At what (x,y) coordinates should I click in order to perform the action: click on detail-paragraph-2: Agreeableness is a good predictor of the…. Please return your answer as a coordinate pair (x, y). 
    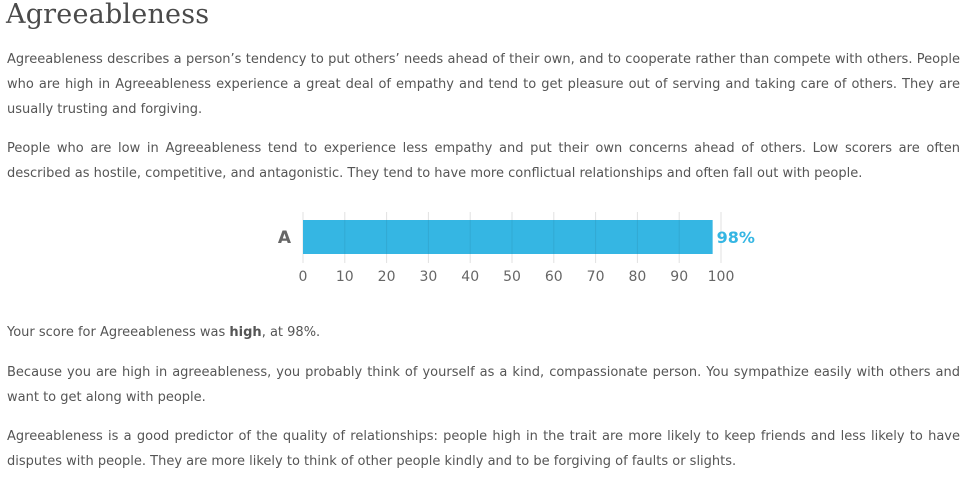
    Looking at the image, I should click on (483, 449).